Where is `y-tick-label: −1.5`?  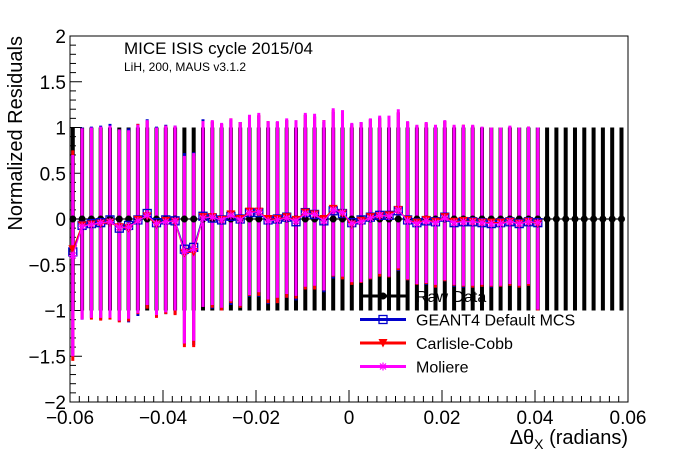 y-tick-label: −1.5 is located at coordinates (47, 357).